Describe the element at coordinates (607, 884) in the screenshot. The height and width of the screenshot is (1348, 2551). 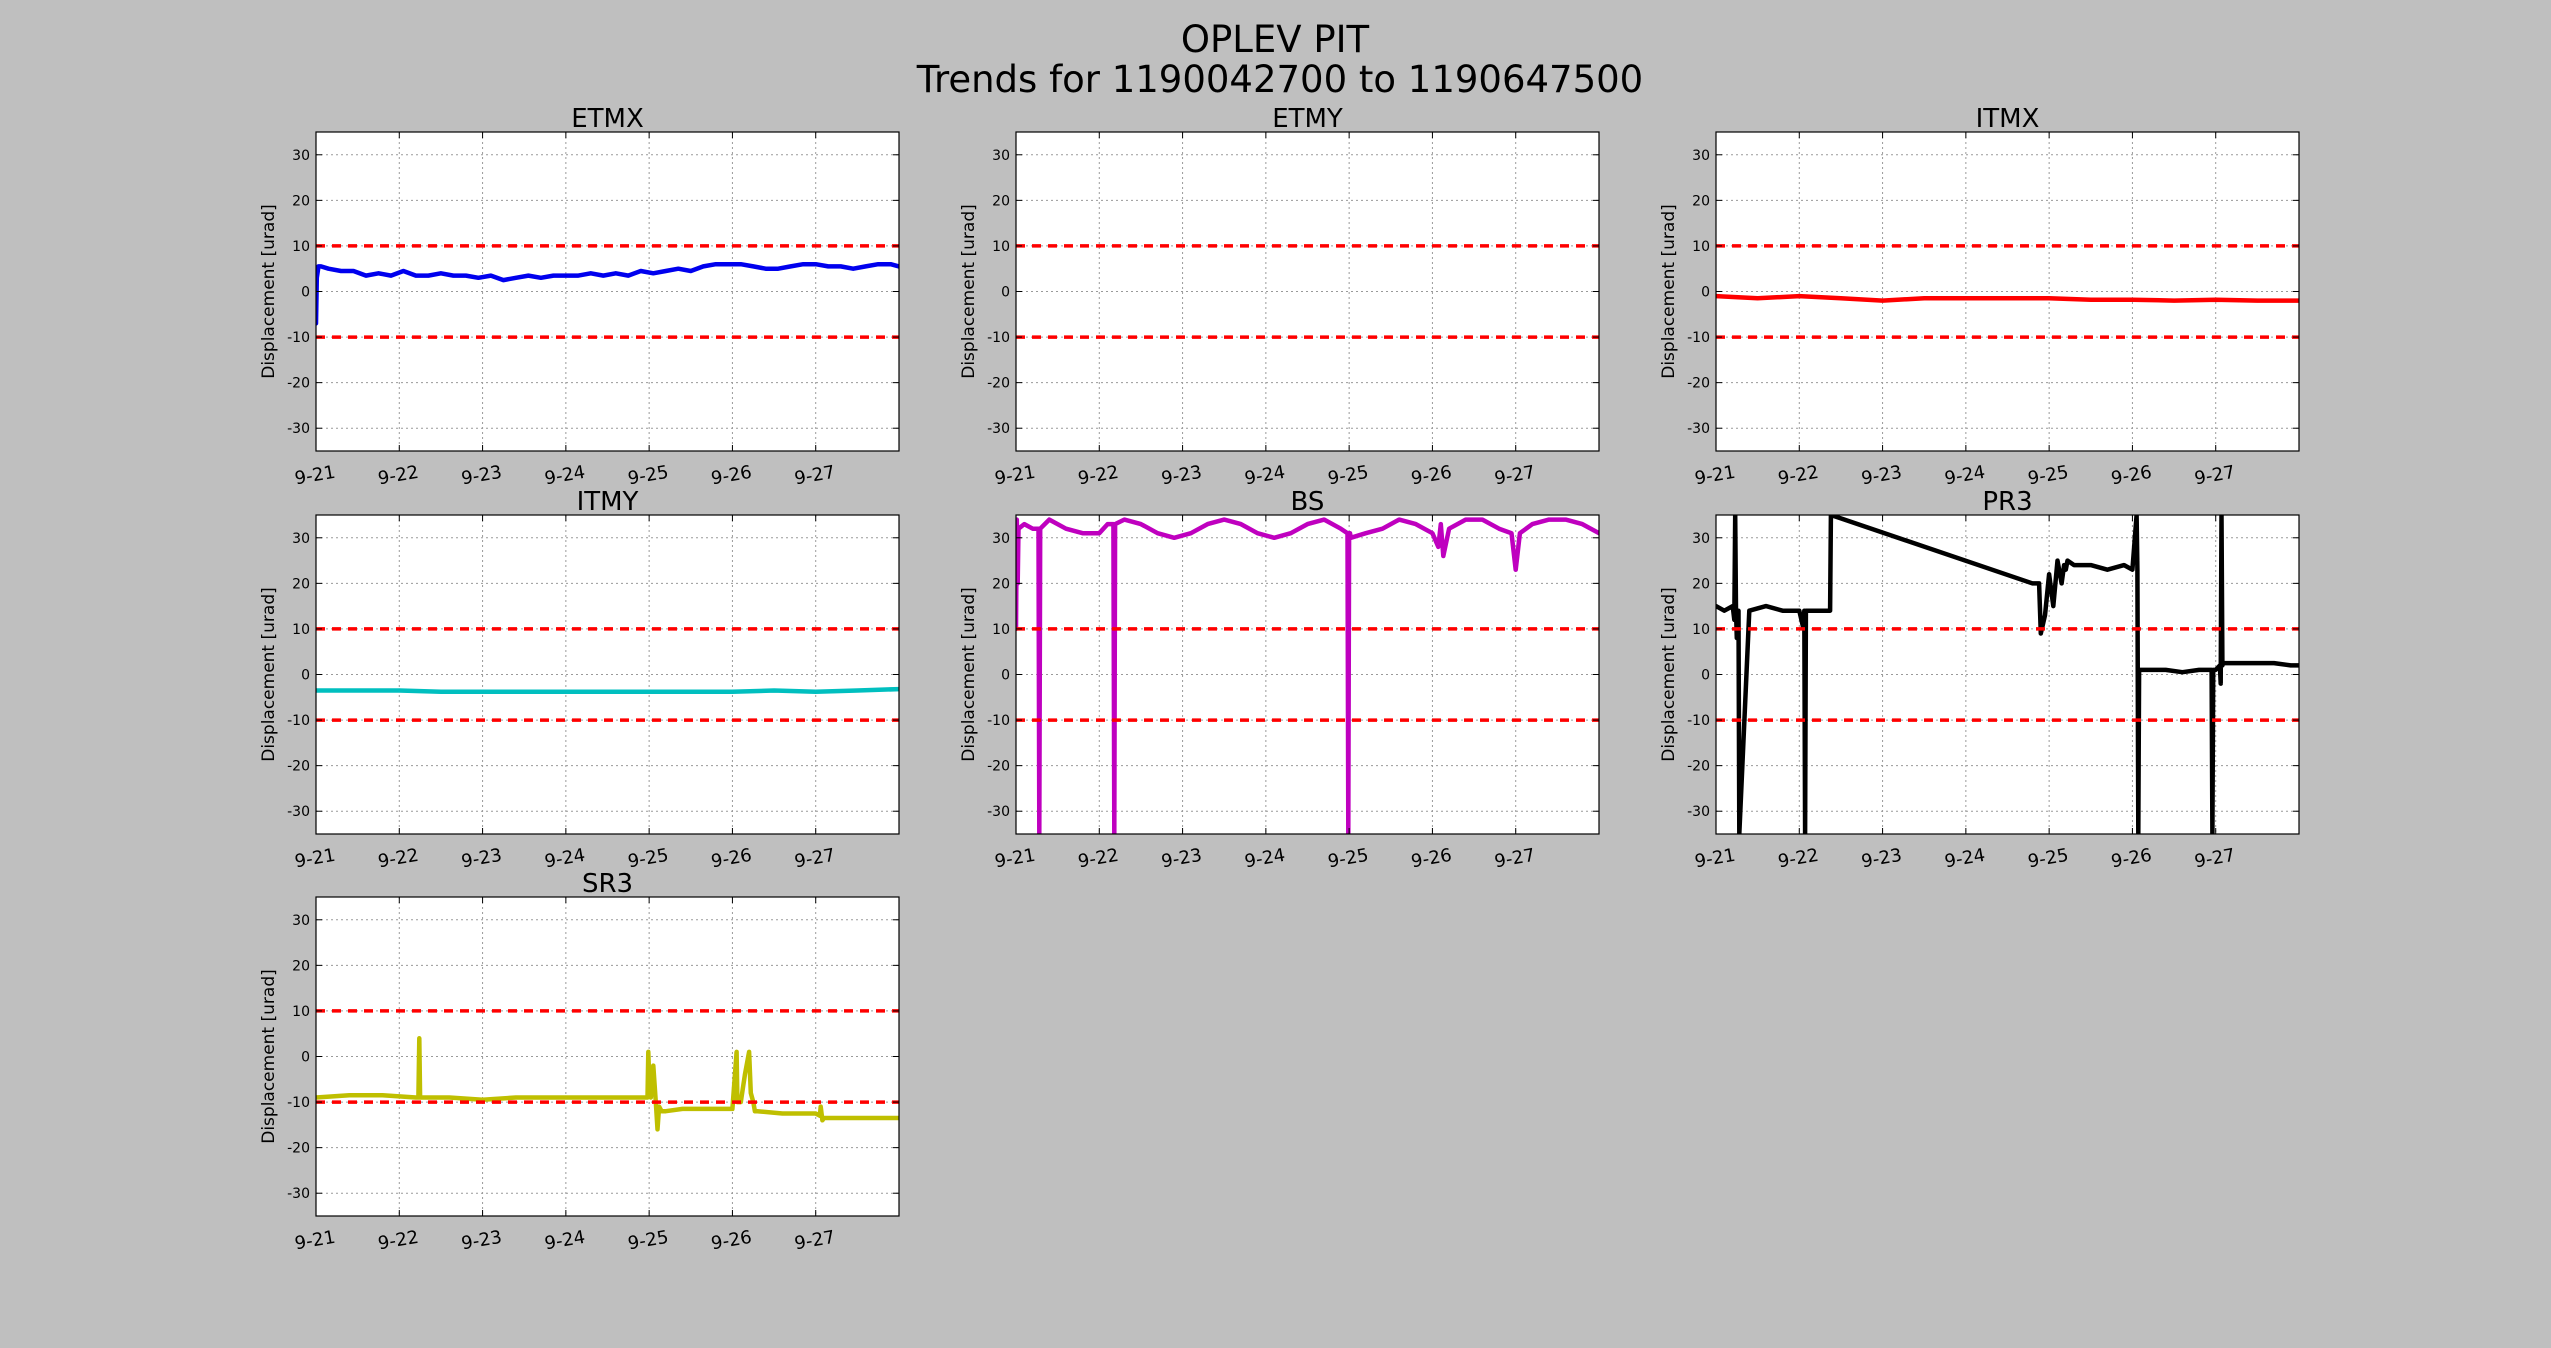
I see `chart-title: SR3` at that location.